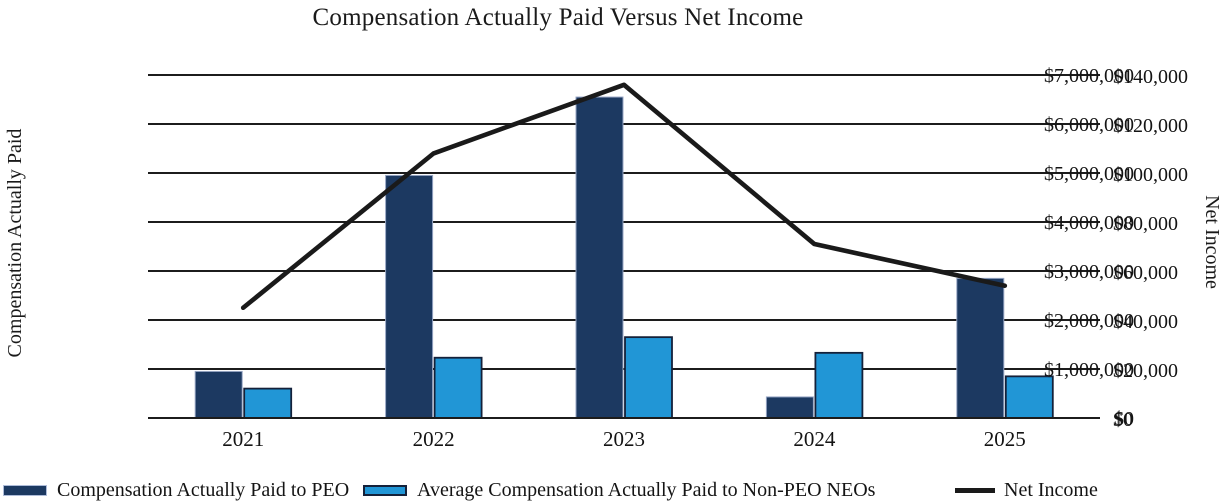 This screenshot has height=504, width=1228. Describe the element at coordinates (1145, 273) in the screenshot. I see `right-axis-tick-label: $60,000` at that location.